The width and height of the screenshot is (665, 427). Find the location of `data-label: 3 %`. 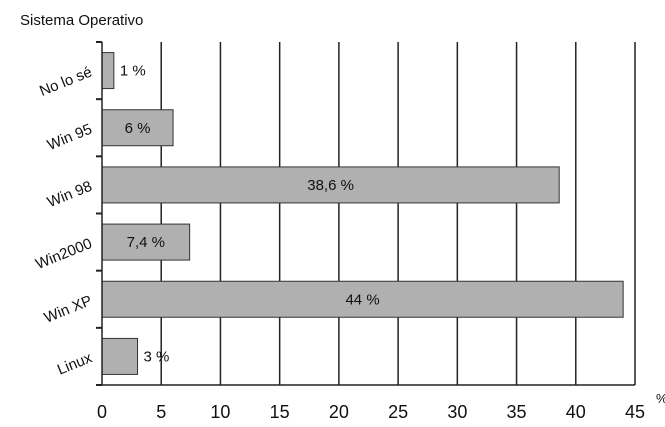

data-label: 3 % is located at coordinates (157, 356).